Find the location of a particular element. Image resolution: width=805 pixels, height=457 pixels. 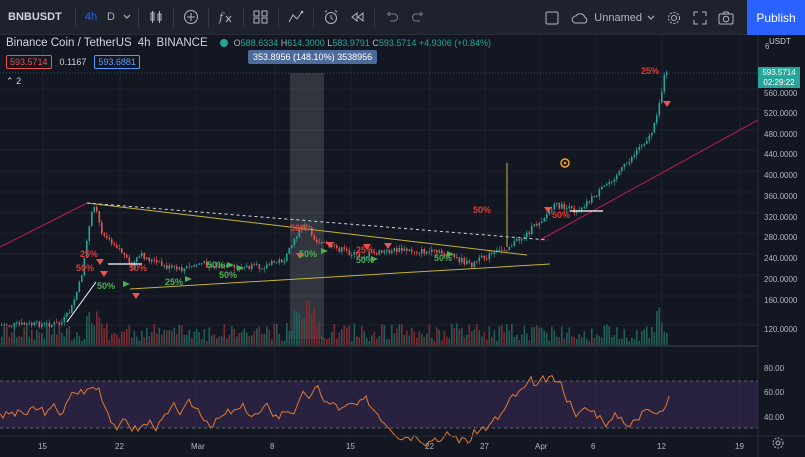

axis-settings-icon is located at coordinates (778, 444).